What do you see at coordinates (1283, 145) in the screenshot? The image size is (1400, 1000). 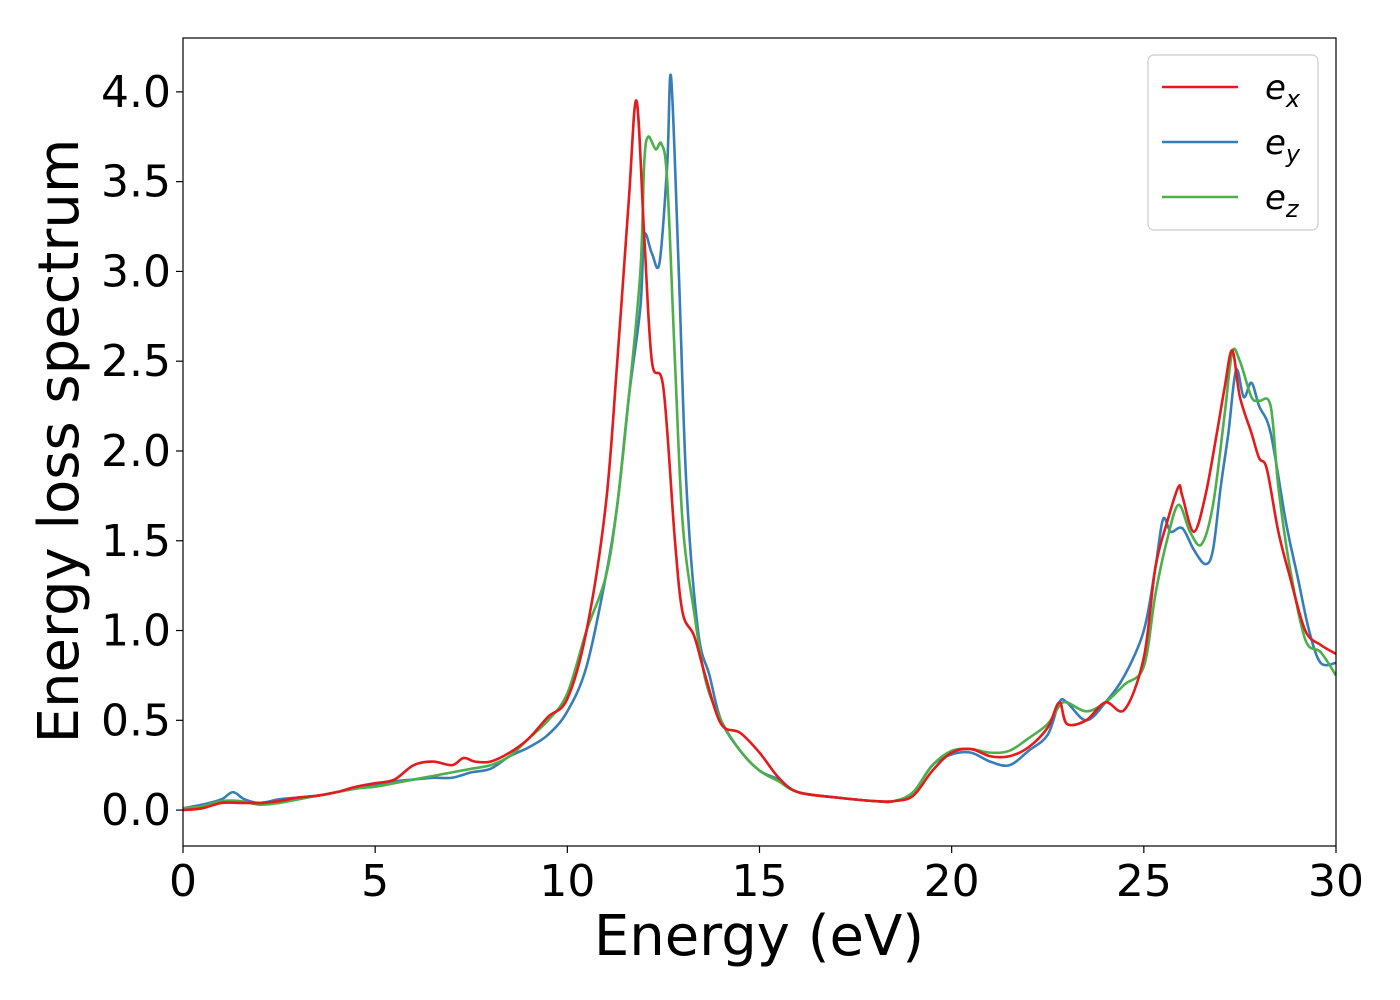 I see `legend-label-y: ey` at bounding box center [1283, 145].